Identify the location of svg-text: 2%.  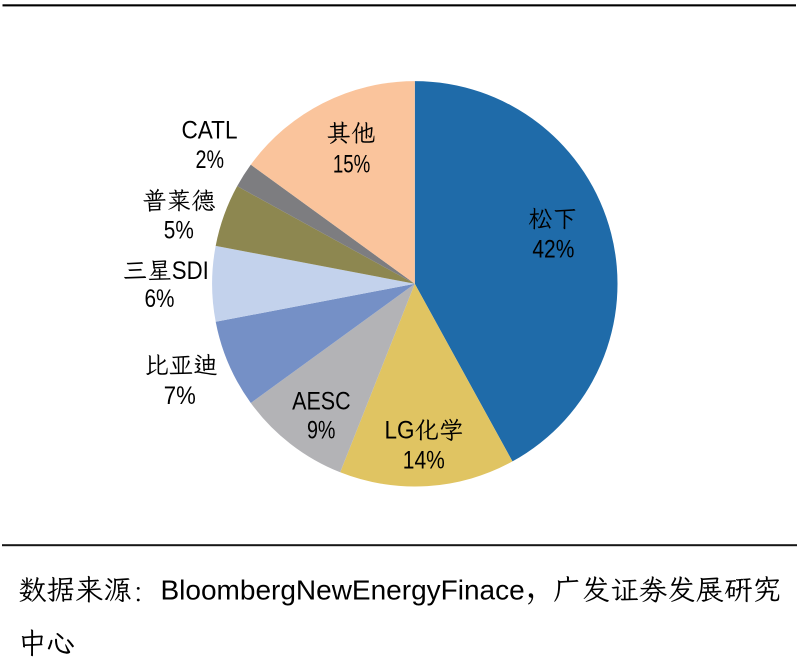
(210, 160).